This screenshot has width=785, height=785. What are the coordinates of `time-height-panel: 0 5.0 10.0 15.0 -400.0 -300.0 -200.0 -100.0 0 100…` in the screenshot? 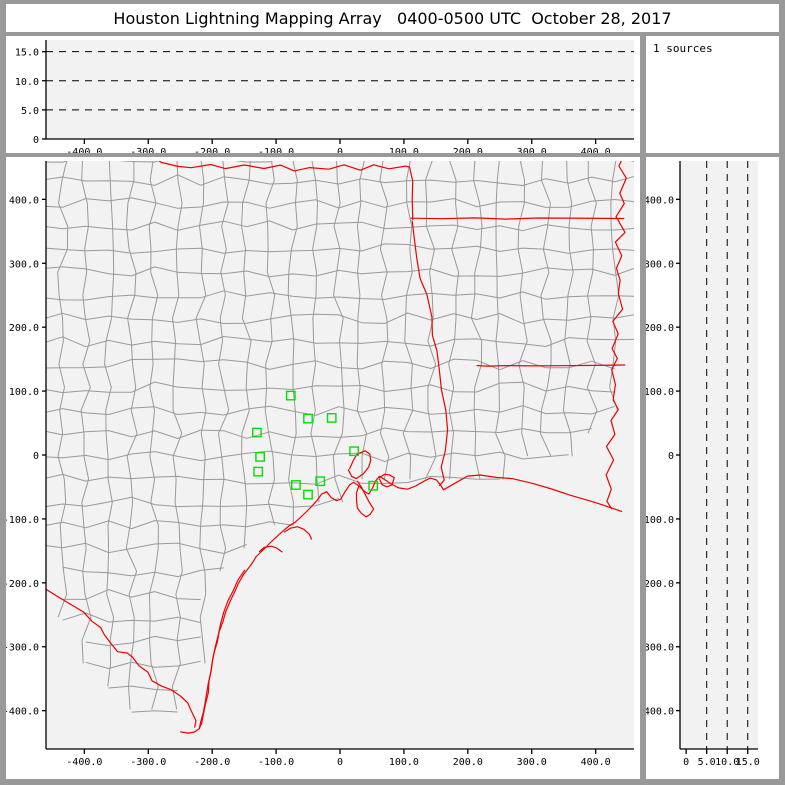 It's located at (323, 94).